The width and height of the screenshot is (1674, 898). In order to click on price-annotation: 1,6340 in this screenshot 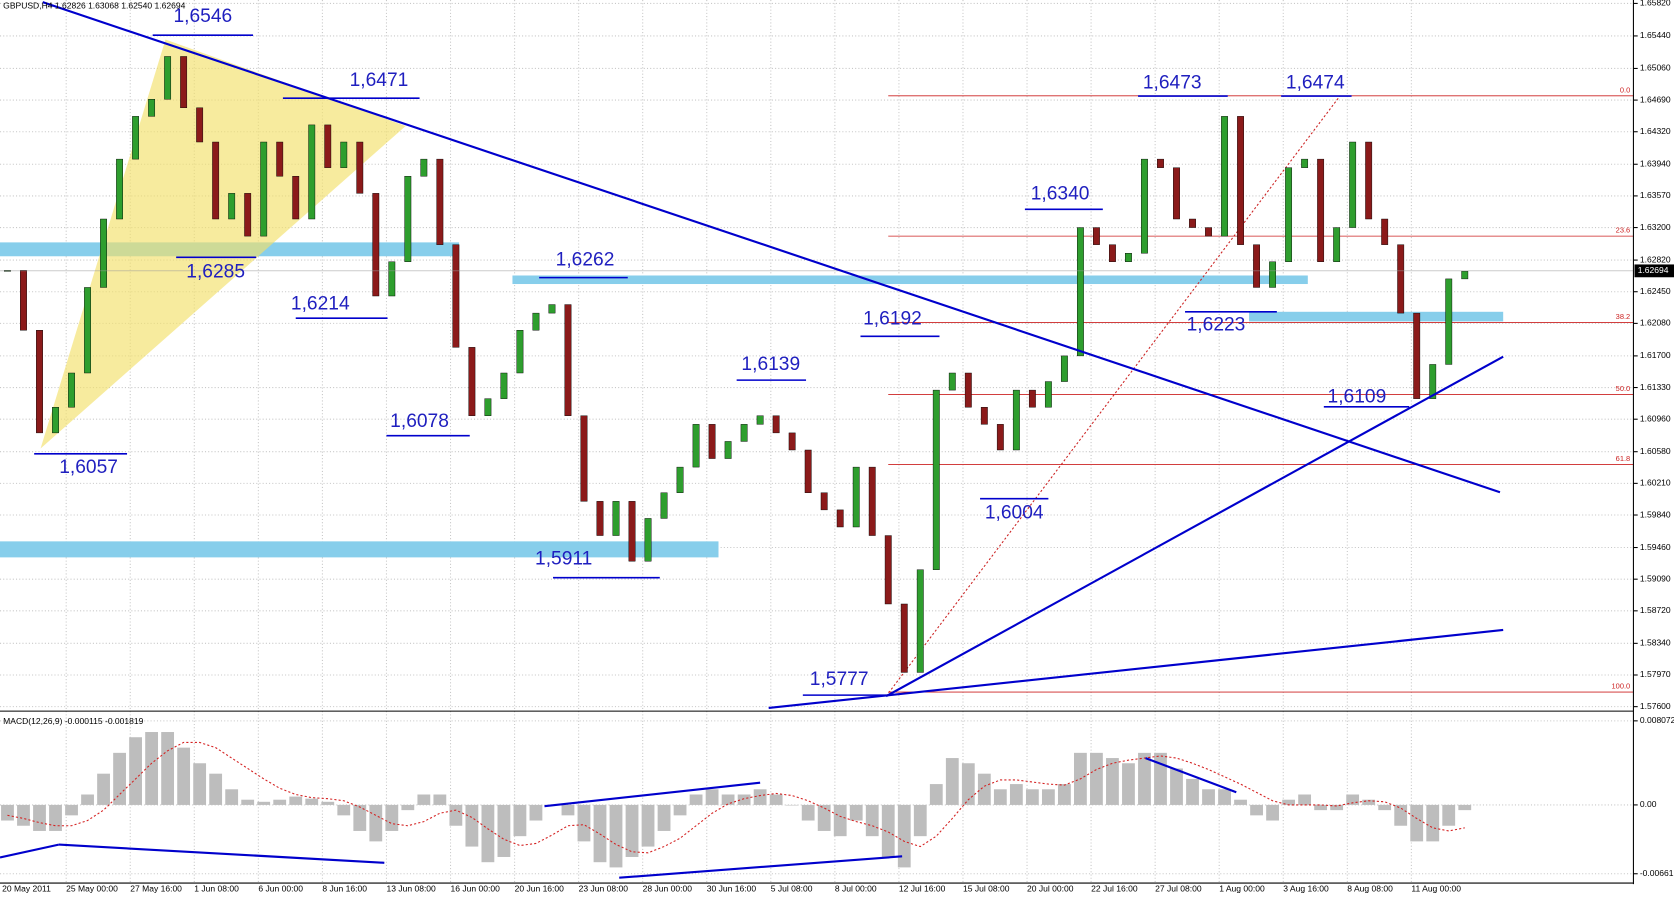, I will do `click(1060, 193)`.